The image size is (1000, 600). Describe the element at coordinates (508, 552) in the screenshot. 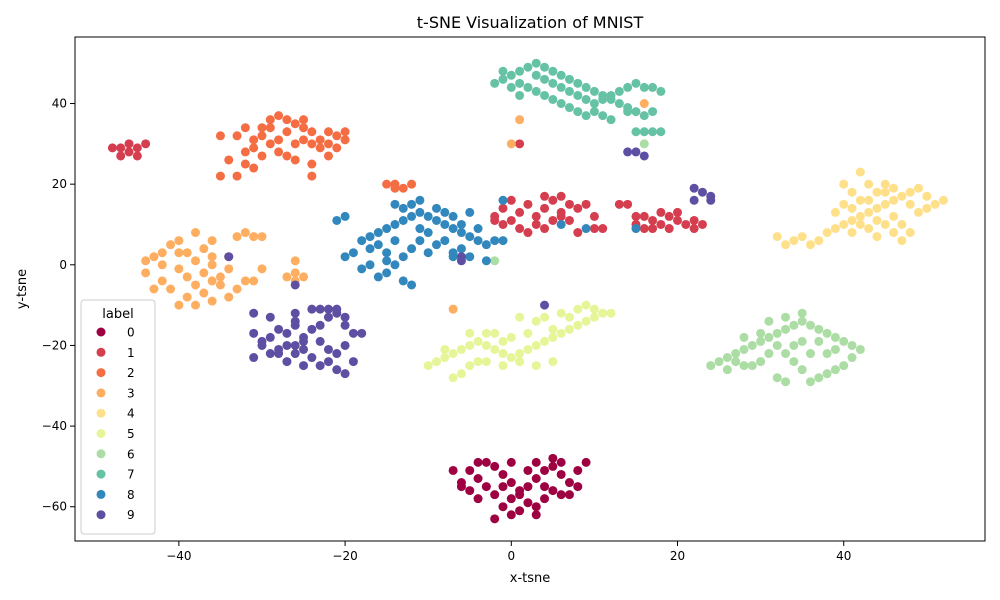

I see `x-axis-ticks: −40 −20 0 20 40` at that location.